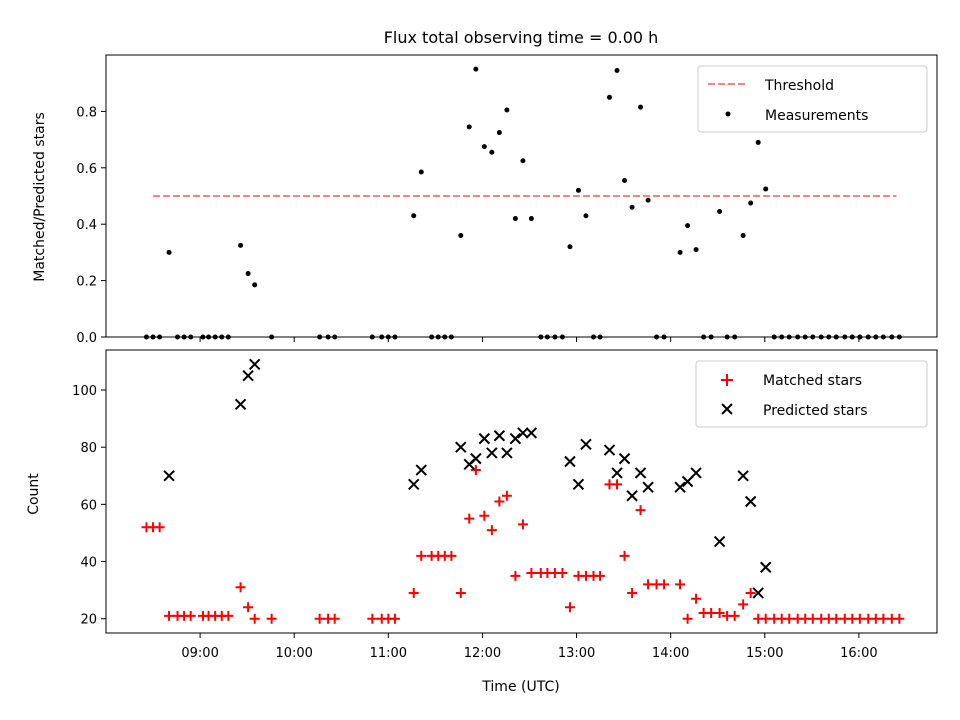 The width and height of the screenshot is (960, 720). I want to click on legend-threshold-label: Threshold, so click(799, 86).